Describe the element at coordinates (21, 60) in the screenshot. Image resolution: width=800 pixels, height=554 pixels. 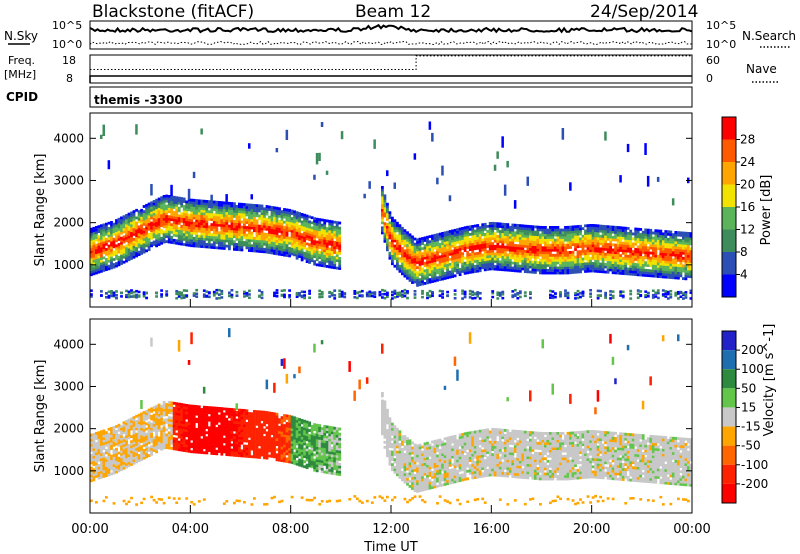
I see `freq-label: Freq.` at that location.